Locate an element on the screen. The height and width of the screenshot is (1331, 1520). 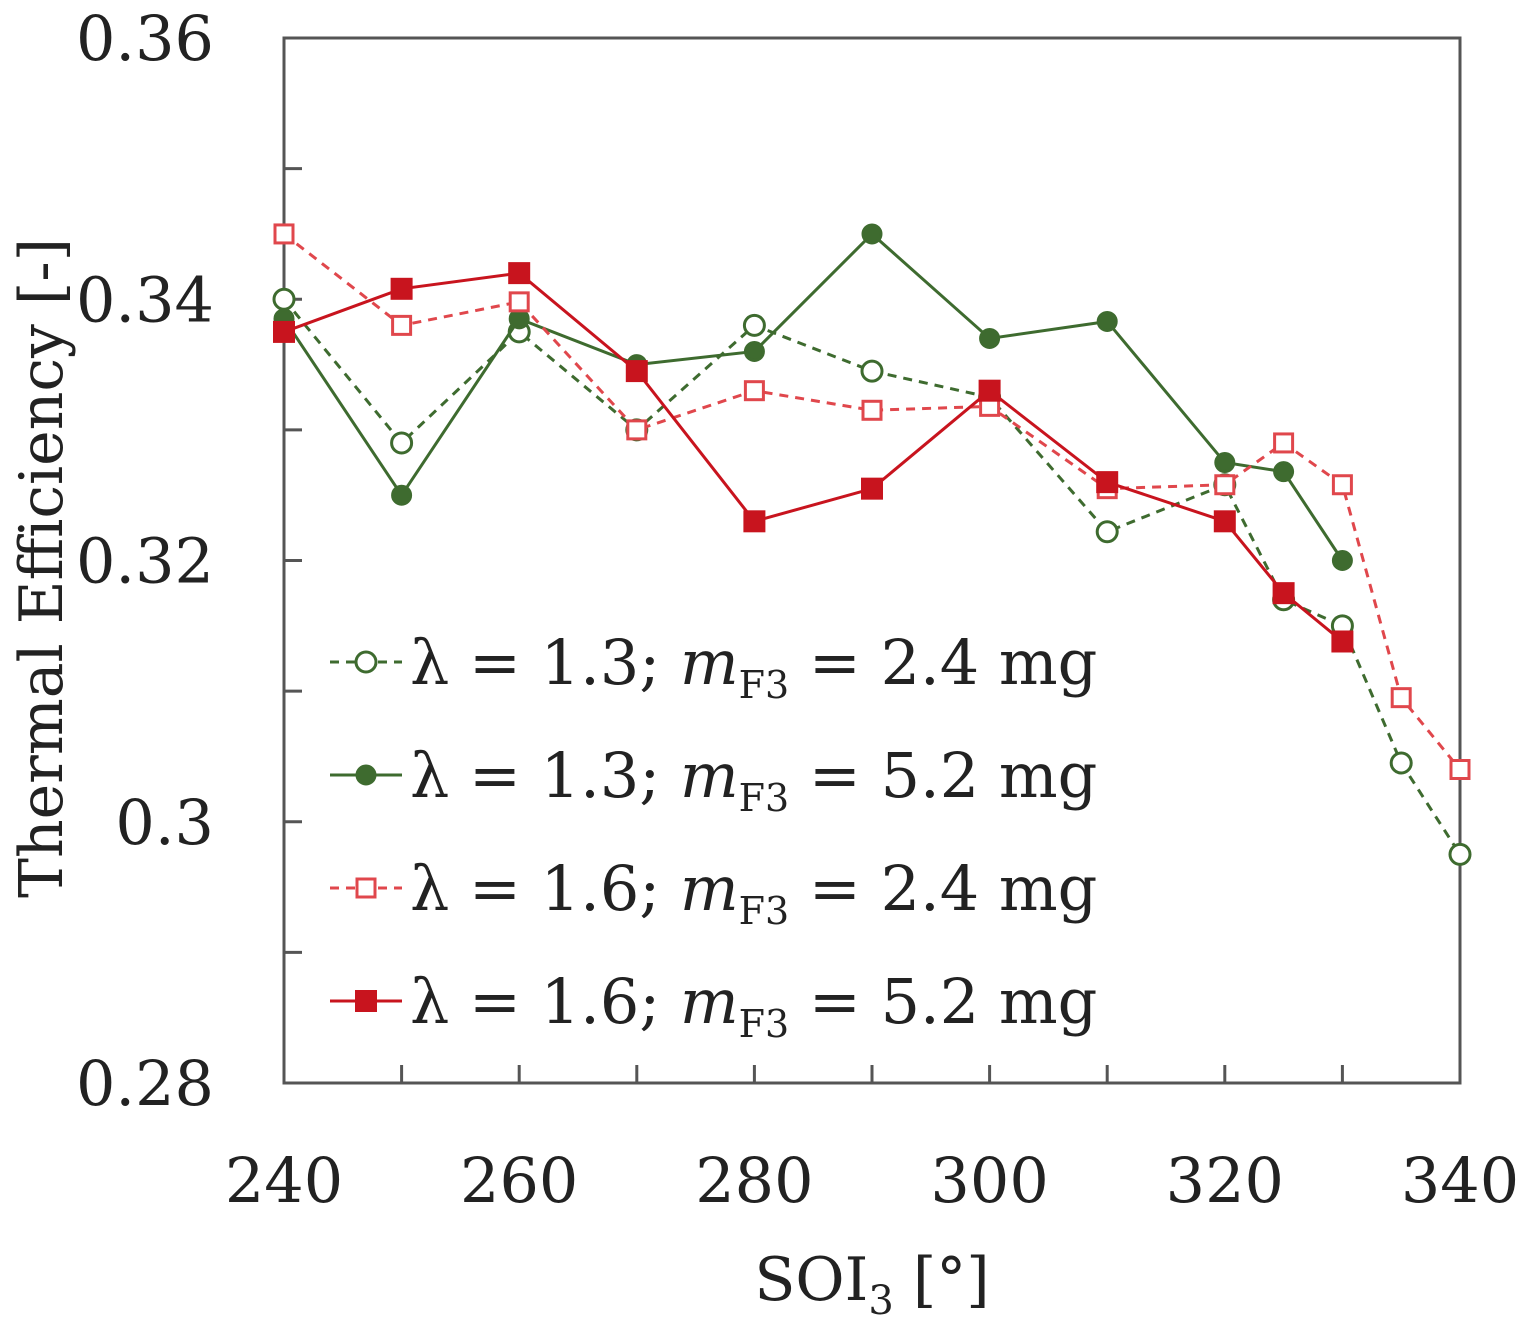
legend-item-2: λ = 1.3; mF3 = 5.2 mg is located at coordinates (713, 779).